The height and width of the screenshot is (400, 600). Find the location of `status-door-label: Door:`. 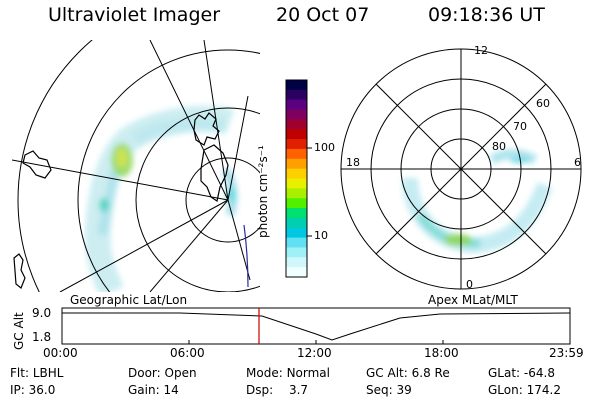

status-door-label: Door: is located at coordinates (144, 373).